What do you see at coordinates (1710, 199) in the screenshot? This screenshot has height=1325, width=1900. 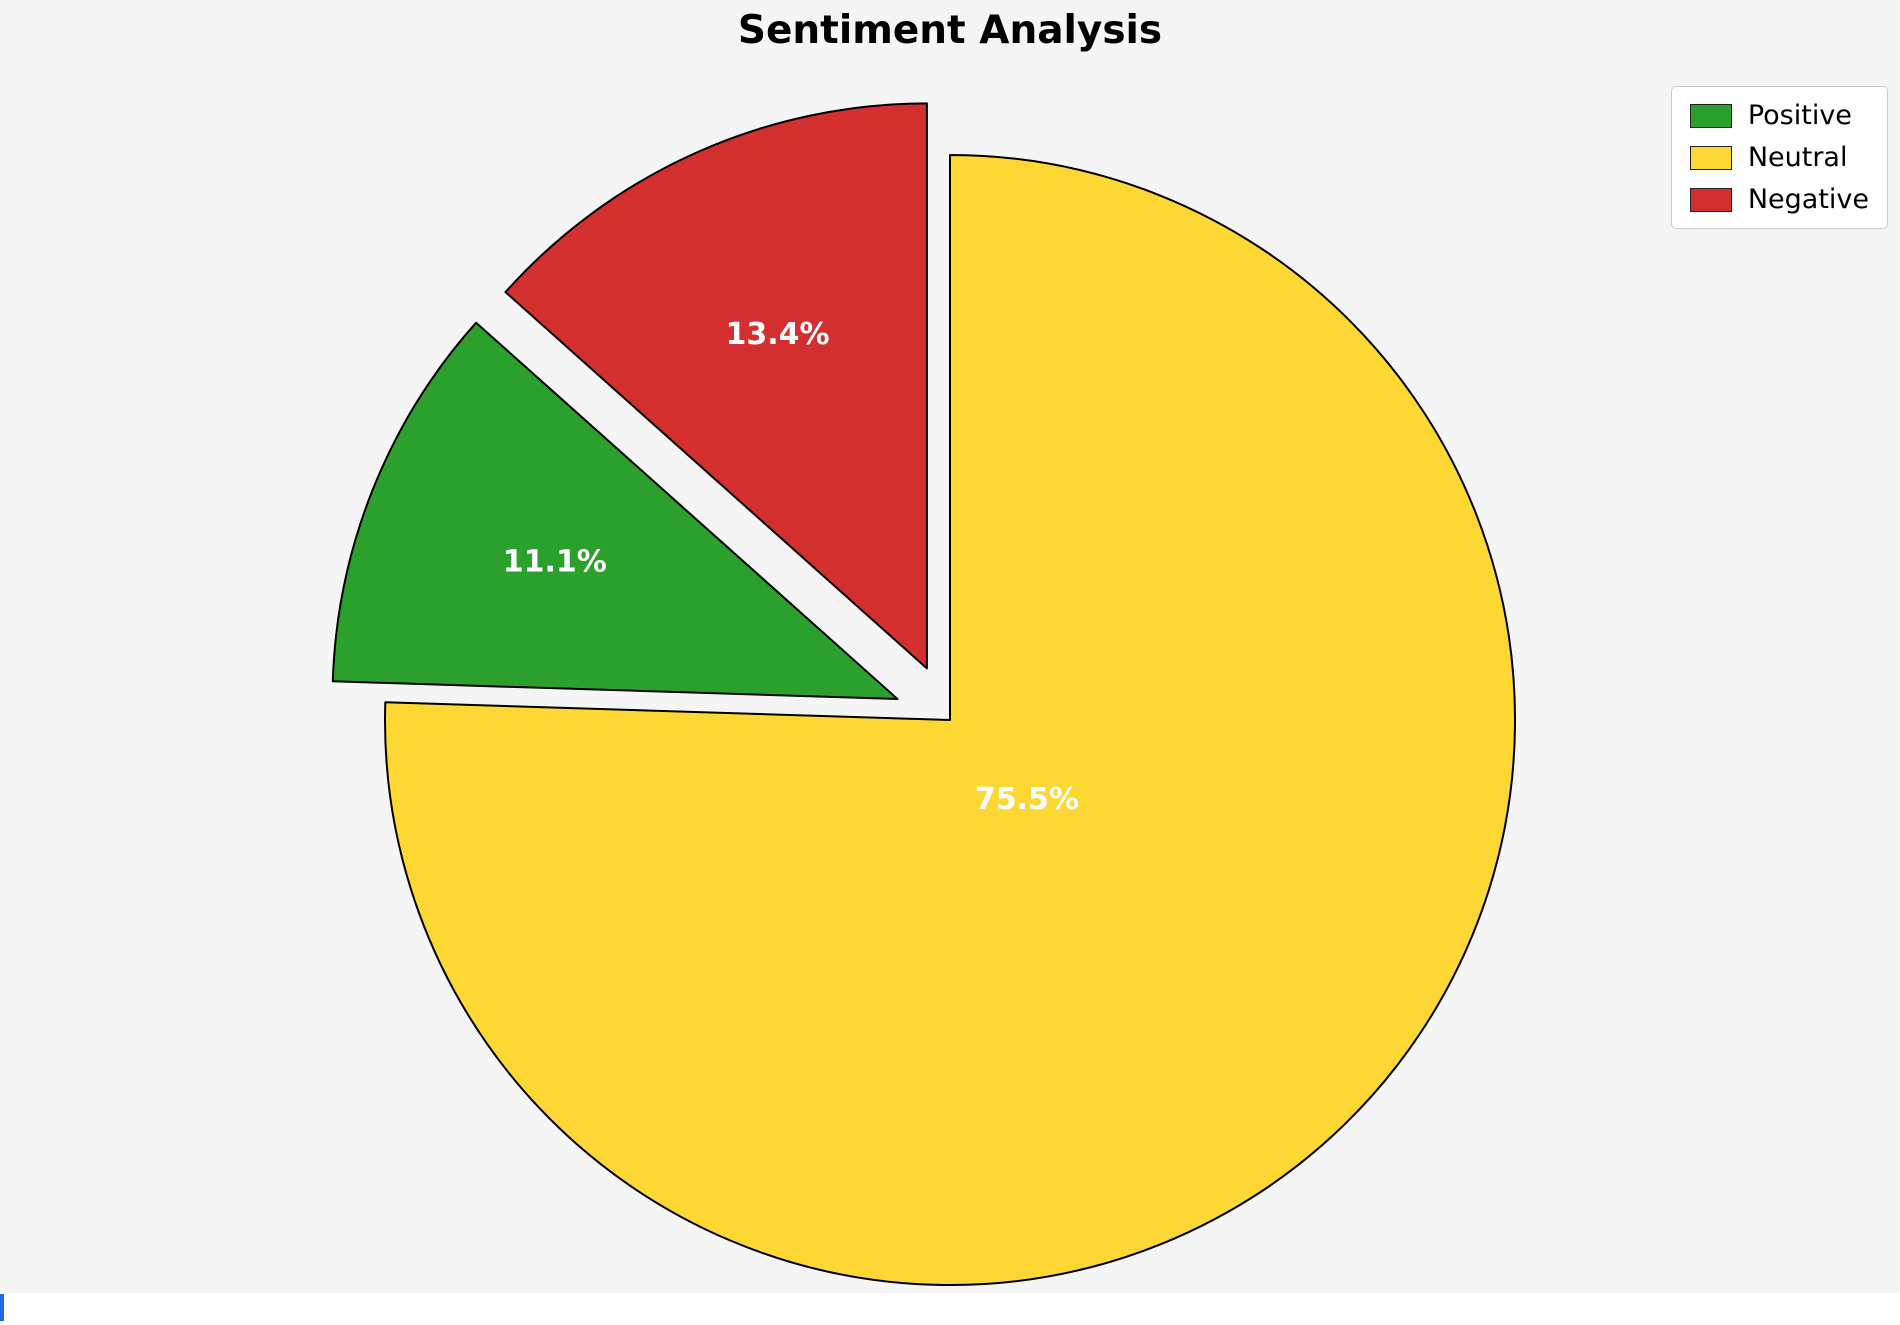 I see `legend-swatch-negative-icon` at bounding box center [1710, 199].